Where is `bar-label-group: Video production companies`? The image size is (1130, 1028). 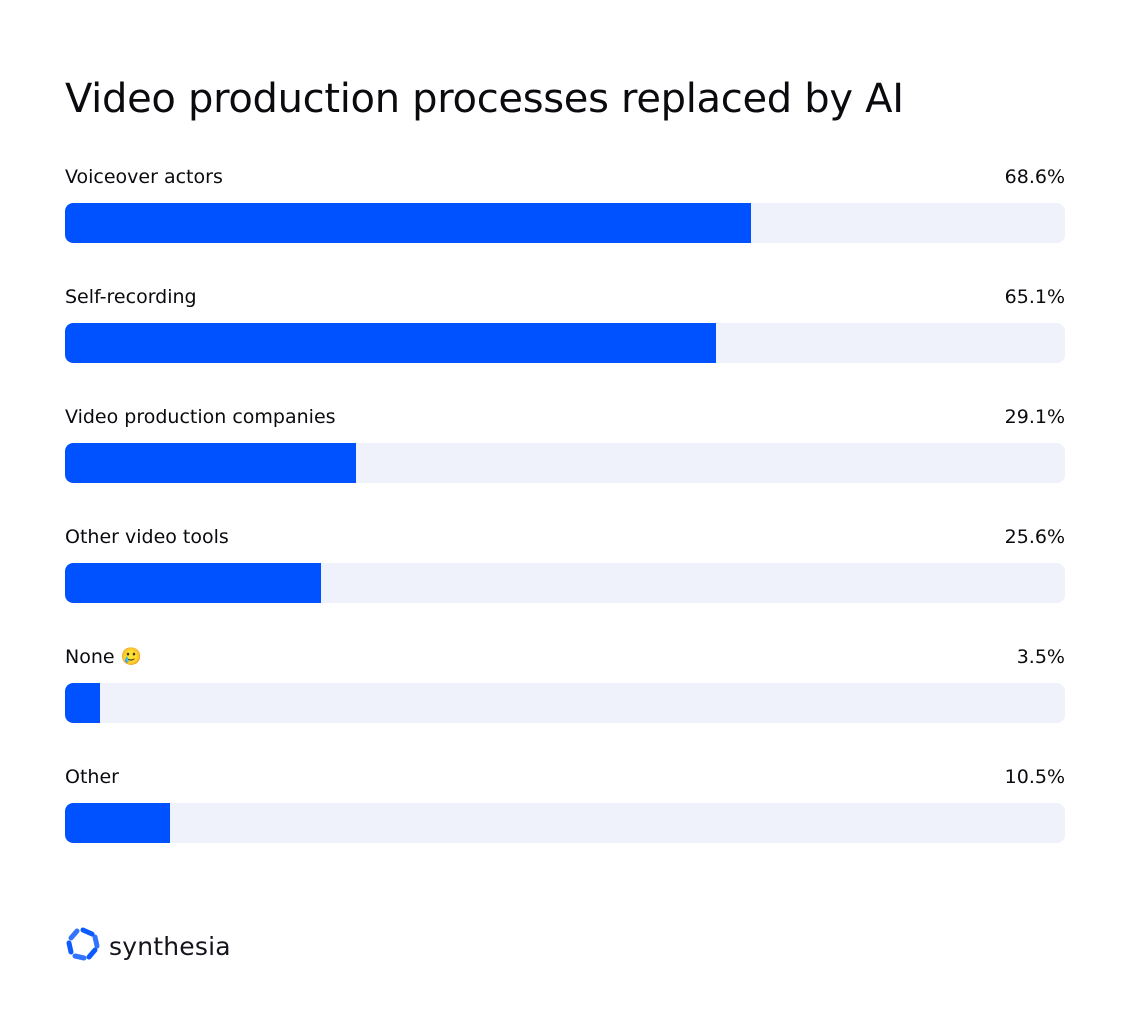
bar-label-group: Video production companies is located at coordinates (203, 417).